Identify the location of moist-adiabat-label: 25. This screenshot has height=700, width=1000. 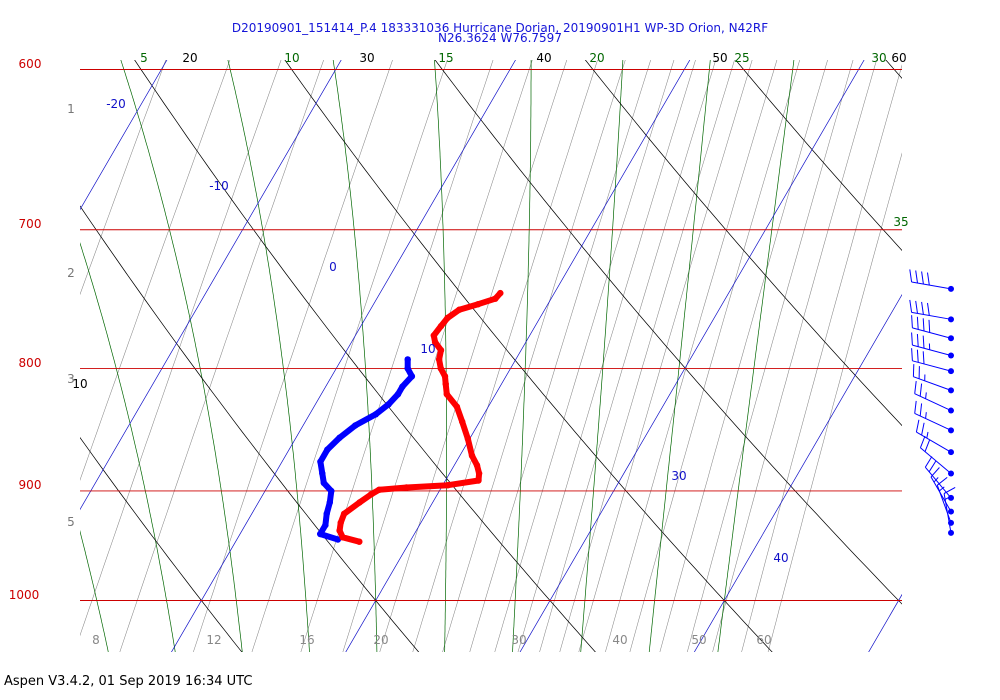
(741, 58).